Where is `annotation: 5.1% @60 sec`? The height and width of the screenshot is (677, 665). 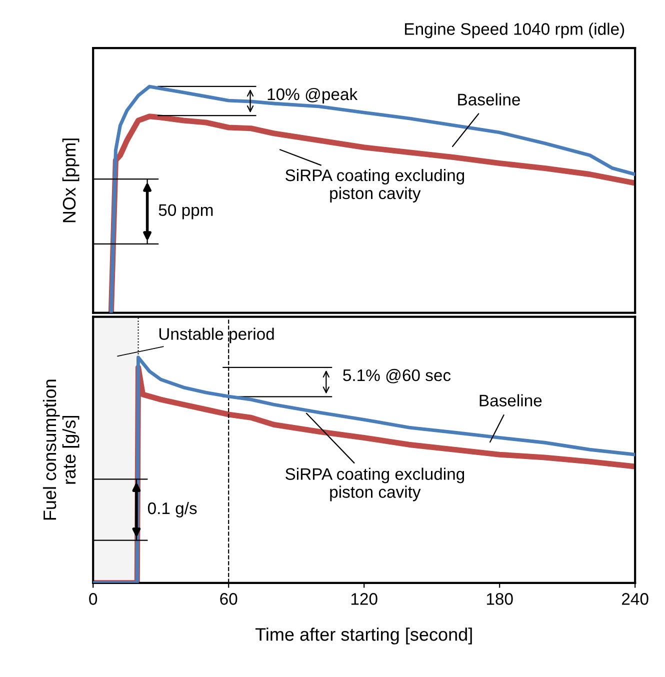
annotation: 5.1% @60 sec is located at coordinates (397, 376).